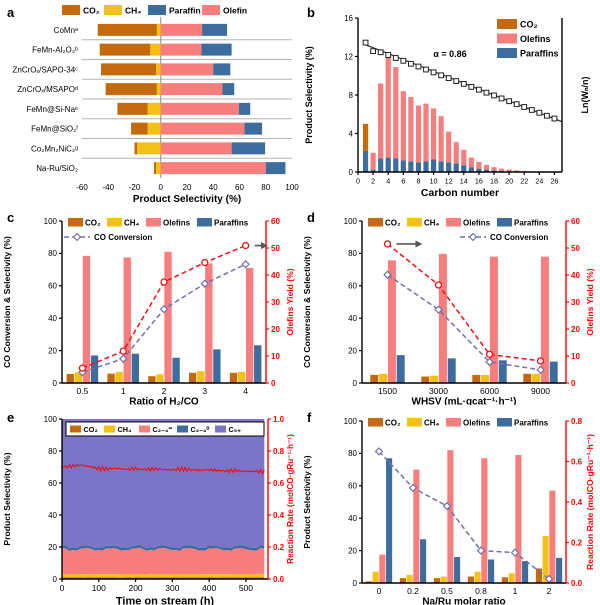 The image size is (600, 605). I want to click on svg-text: C₂₋₄⁰, so click(200, 429).